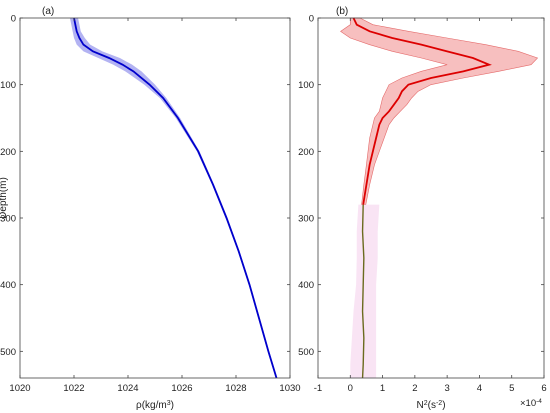 This screenshot has width=550, height=413. I want to click on panel-b-x-multiplier: ×10⁻⁴, so click(531, 404).